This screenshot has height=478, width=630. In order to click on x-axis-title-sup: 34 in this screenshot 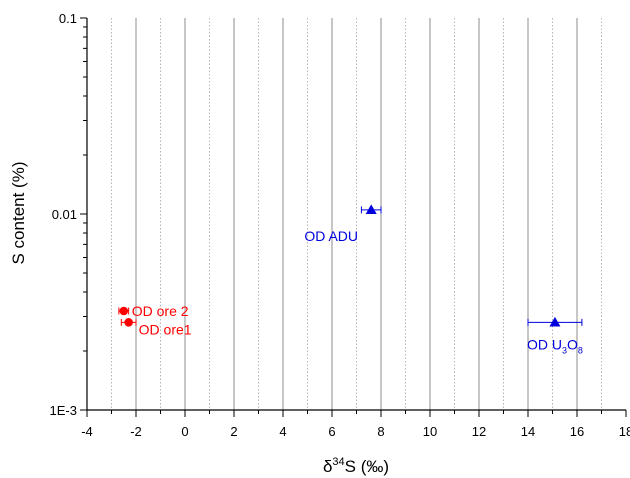, I will do `click(338, 462)`.